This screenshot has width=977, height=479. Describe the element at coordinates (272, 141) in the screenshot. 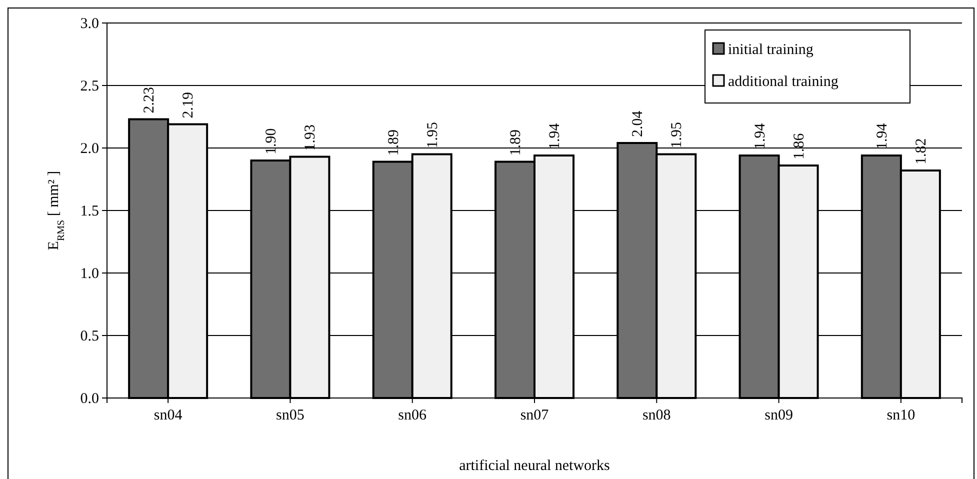

I see `data-label: 1.90` at that location.